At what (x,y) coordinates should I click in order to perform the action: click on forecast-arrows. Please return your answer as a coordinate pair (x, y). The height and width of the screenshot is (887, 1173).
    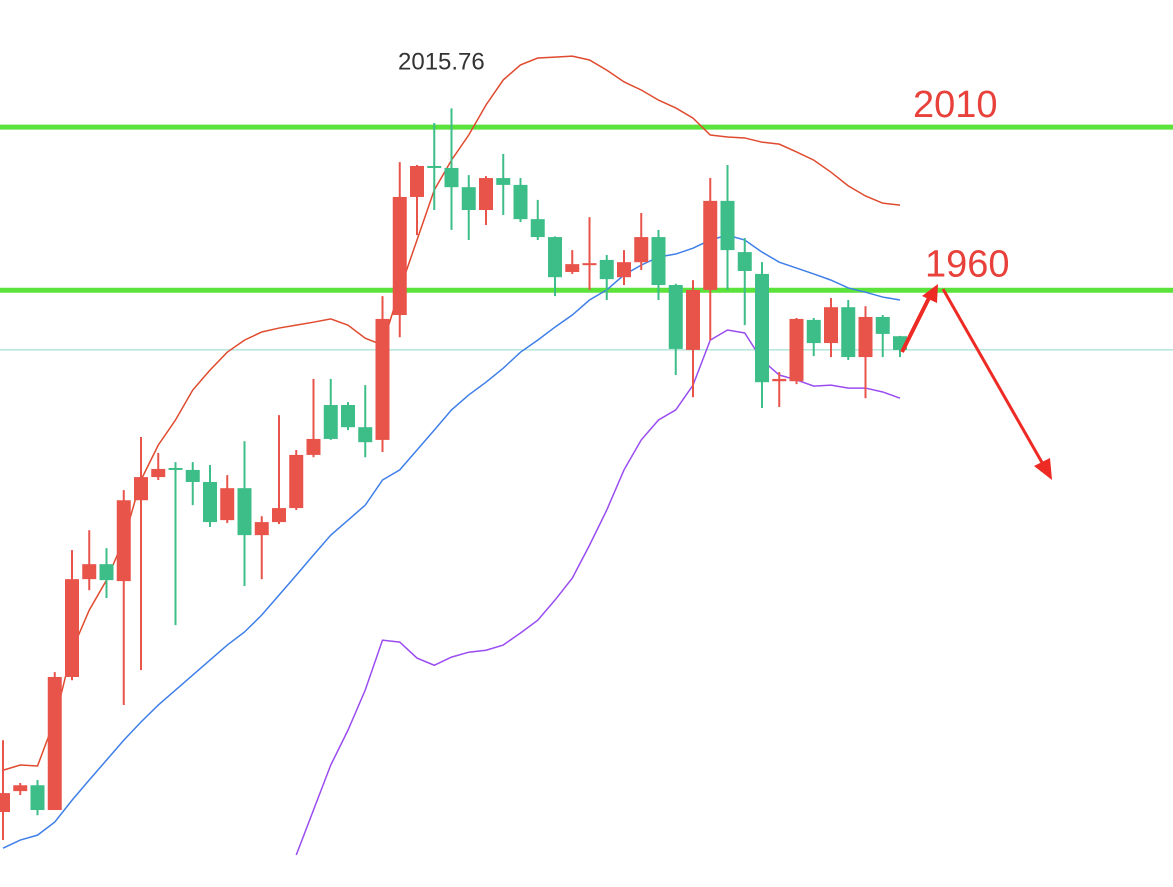
    Looking at the image, I should click on (976, 382).